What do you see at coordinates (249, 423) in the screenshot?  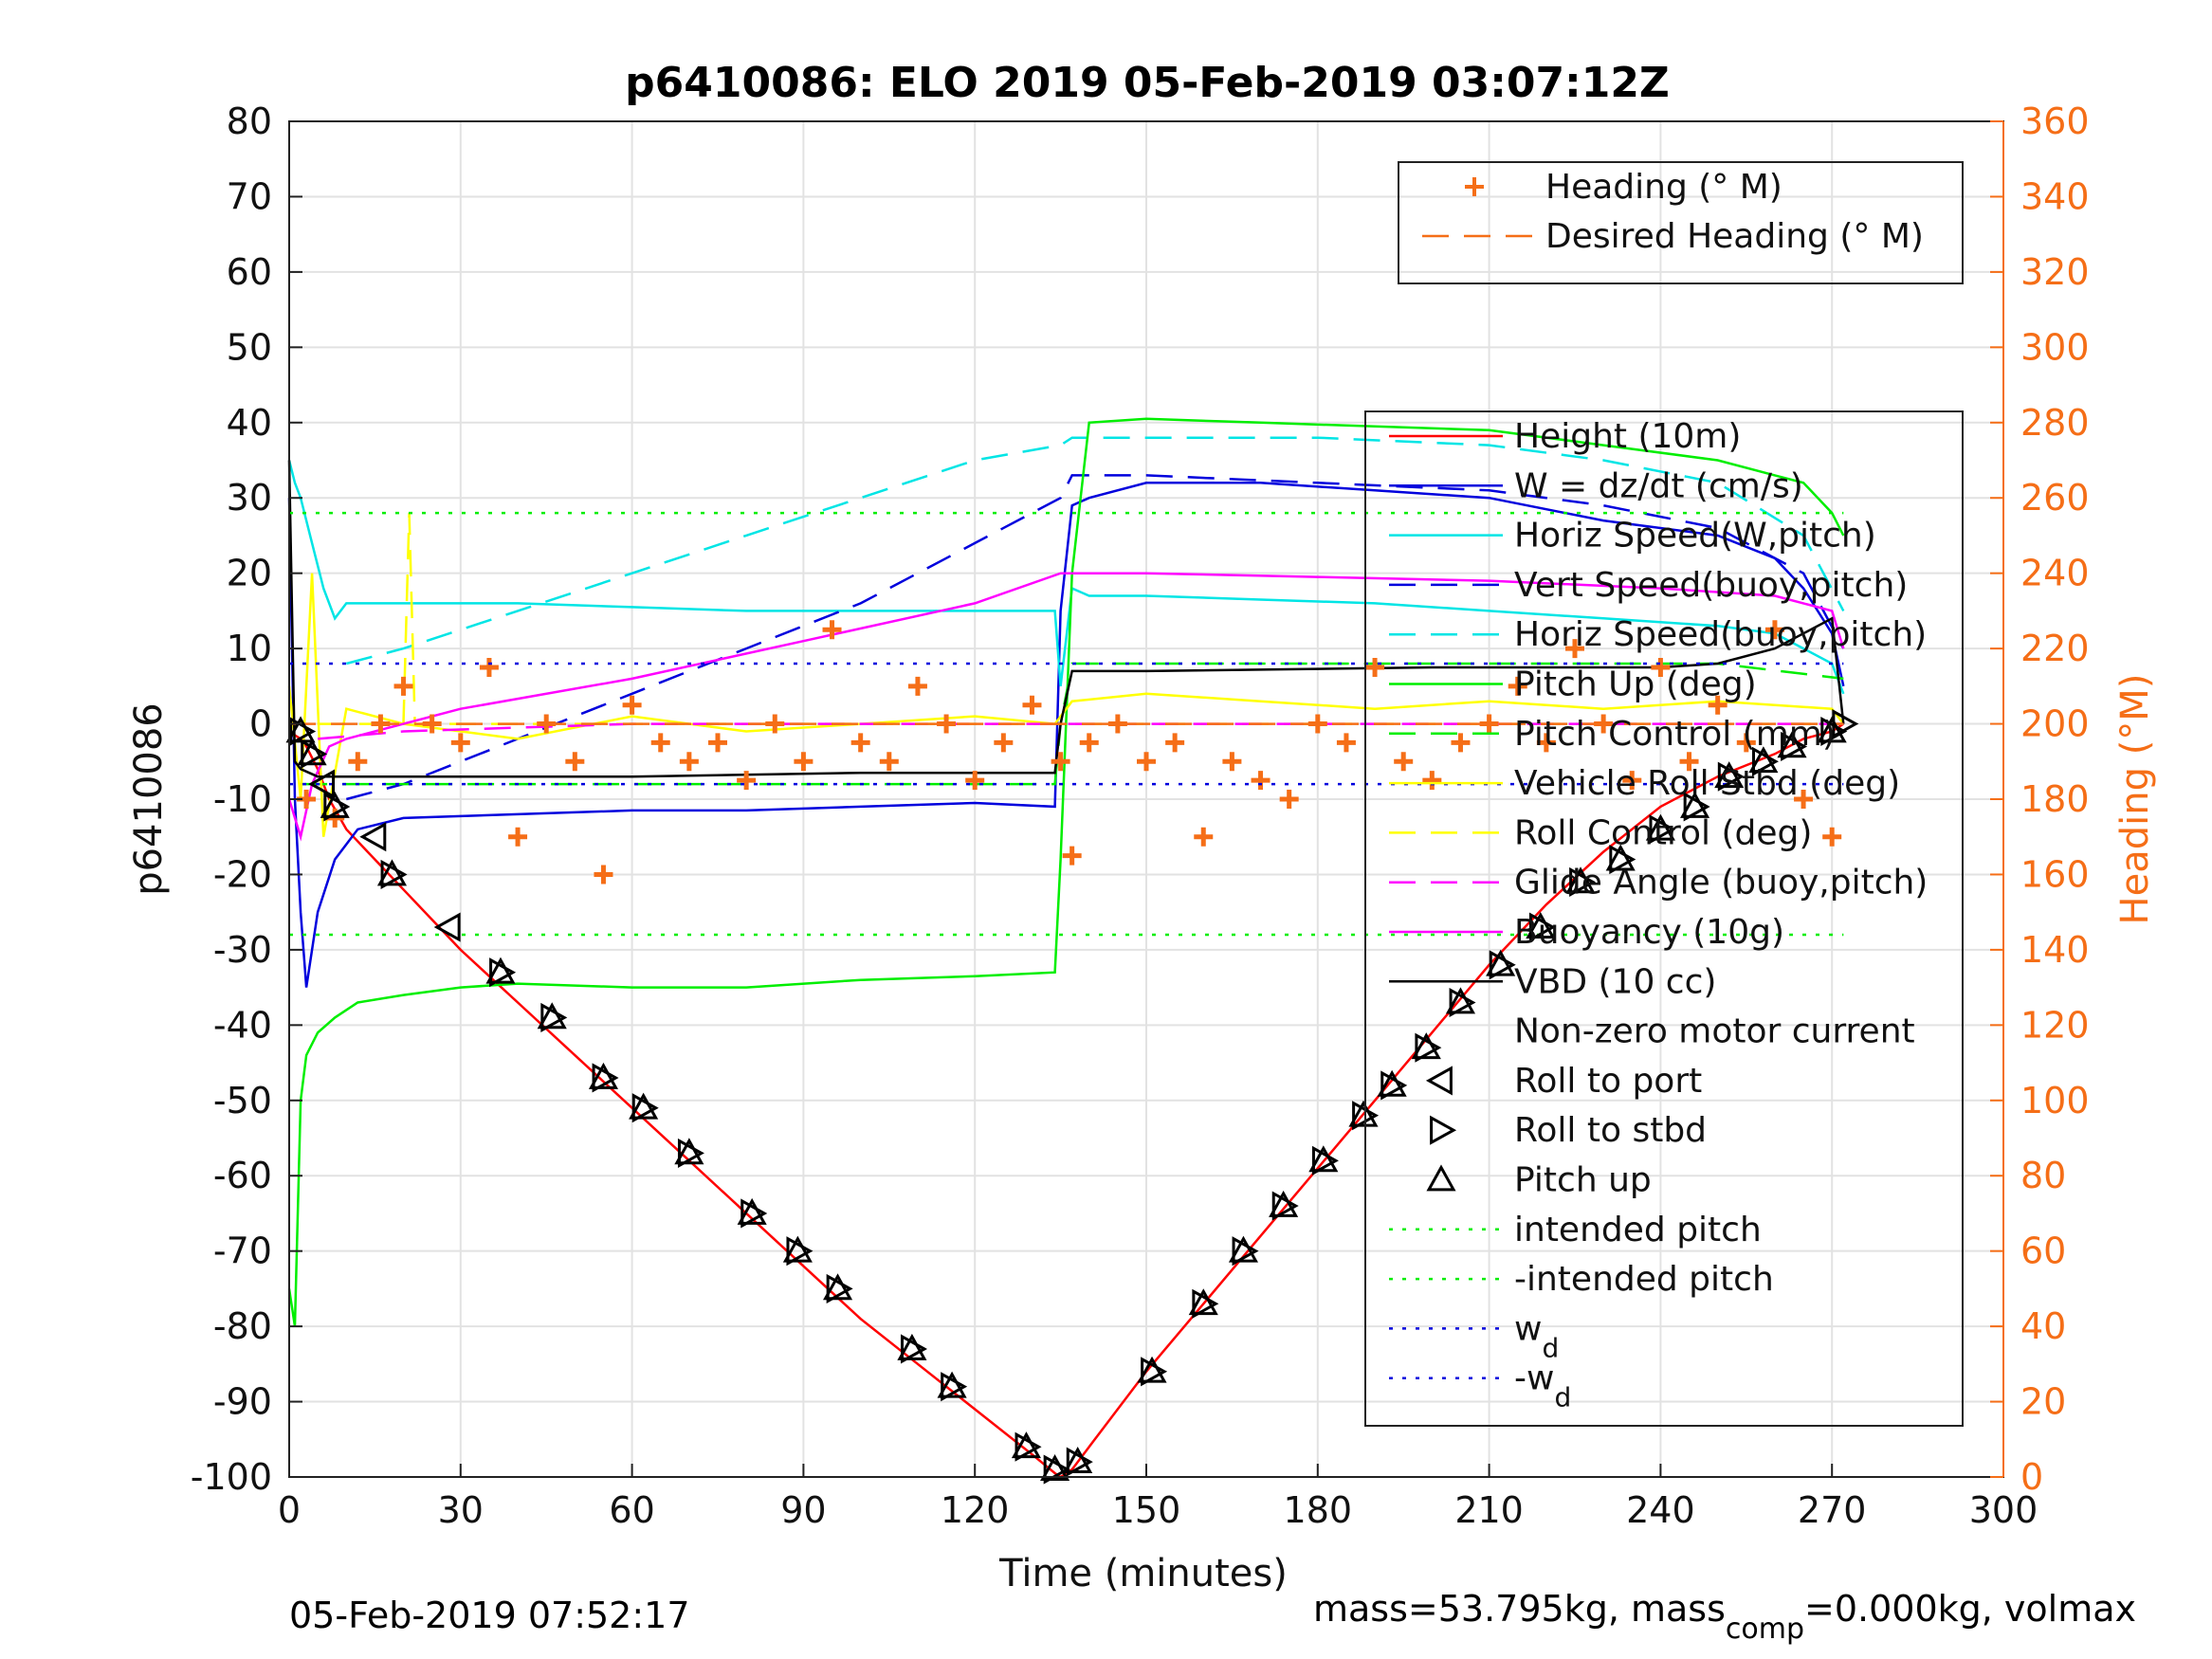 I see `y-tick-label: 40` at bounding box center [249, 423].